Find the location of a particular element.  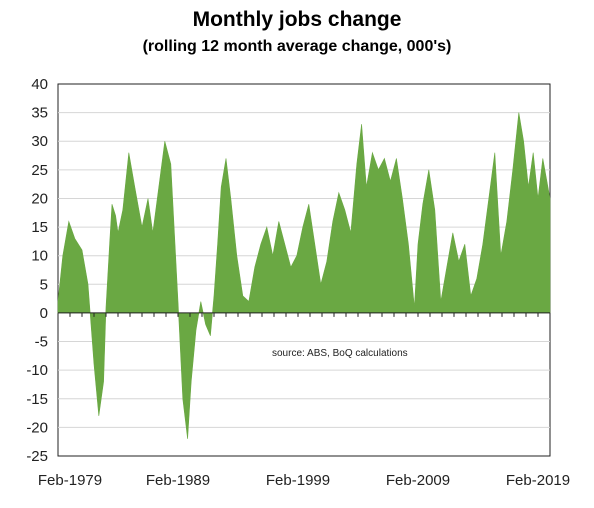

x-tick-label: Feb-2009 is located at coordinates (418, 480).